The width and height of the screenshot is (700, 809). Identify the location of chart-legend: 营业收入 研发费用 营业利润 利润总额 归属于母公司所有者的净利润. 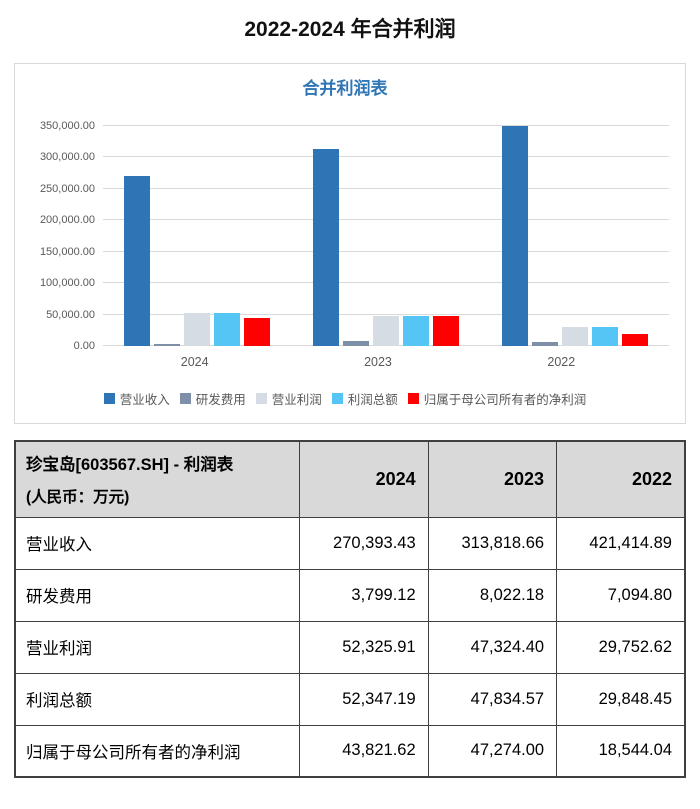
(345, 398).